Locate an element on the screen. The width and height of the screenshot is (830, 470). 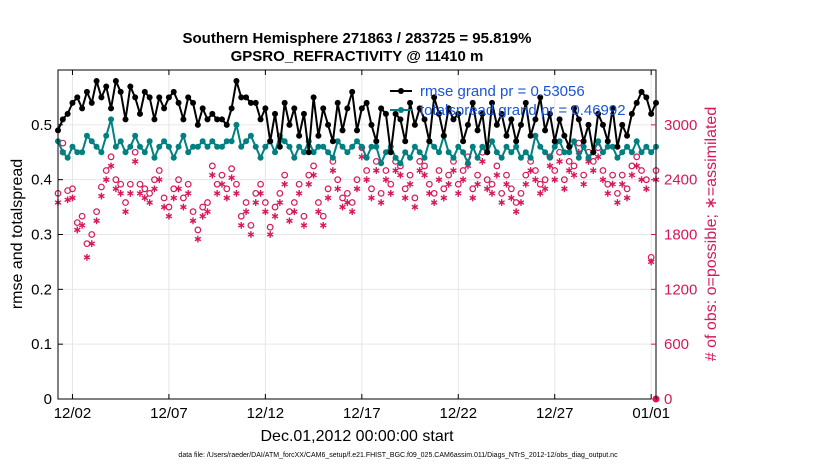
totalspread-series is located at coordinates (357, 141).